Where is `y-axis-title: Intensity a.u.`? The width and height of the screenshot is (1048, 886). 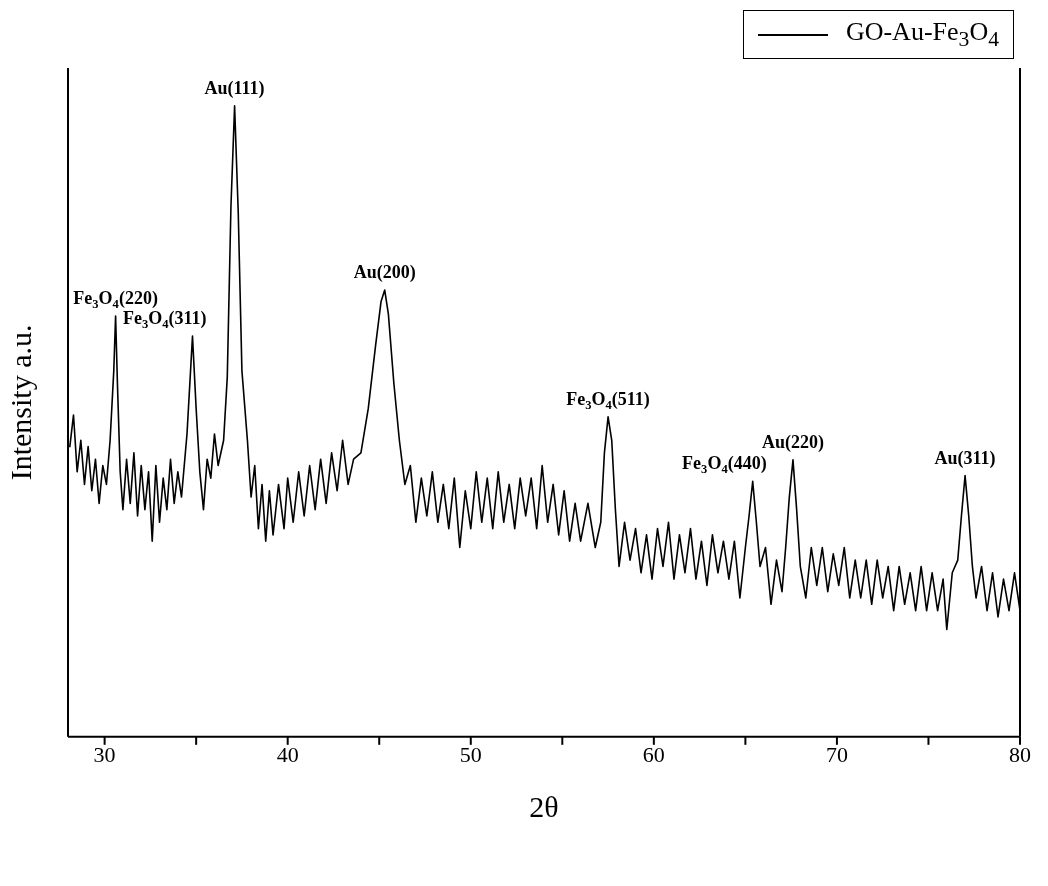
y-axis-title: Intensity a.u. is located at coordinates (20, 402).